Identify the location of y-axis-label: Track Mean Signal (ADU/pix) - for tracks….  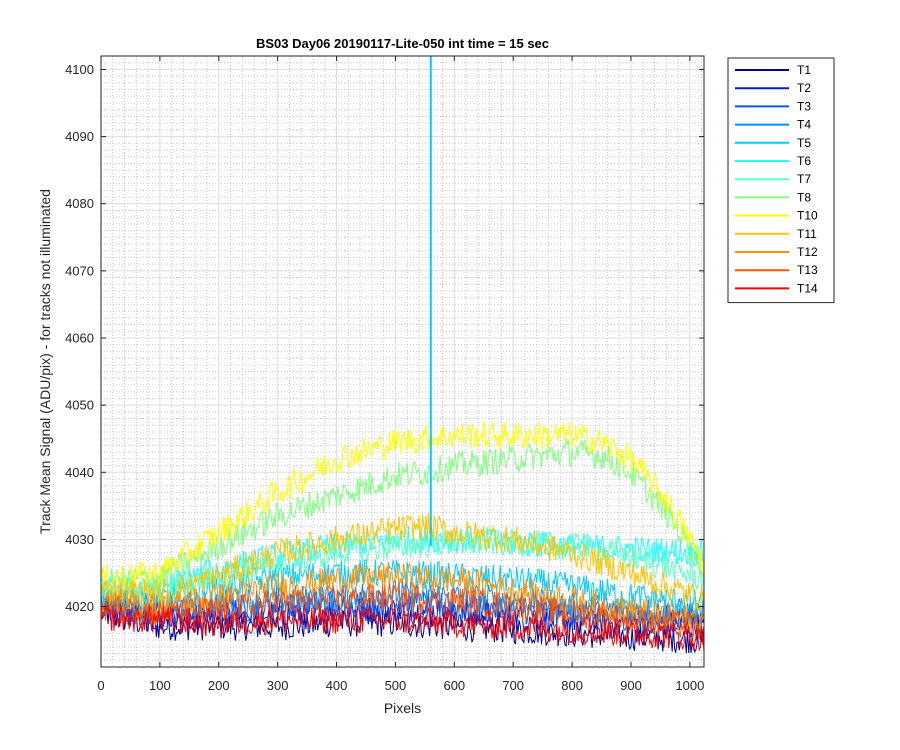
(45, 361).